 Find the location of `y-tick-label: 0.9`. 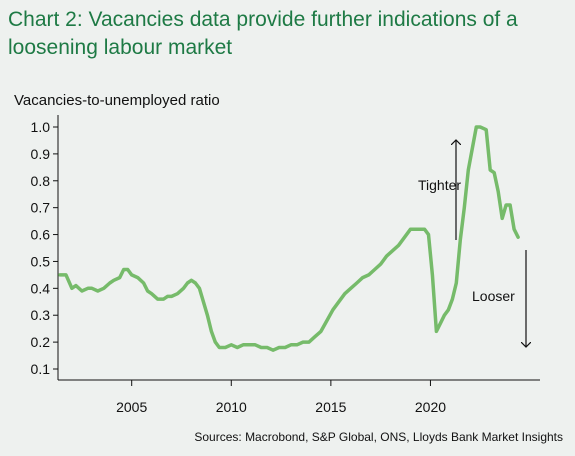

y-tick-label: 0.9 is located at coordinates (41, 154).